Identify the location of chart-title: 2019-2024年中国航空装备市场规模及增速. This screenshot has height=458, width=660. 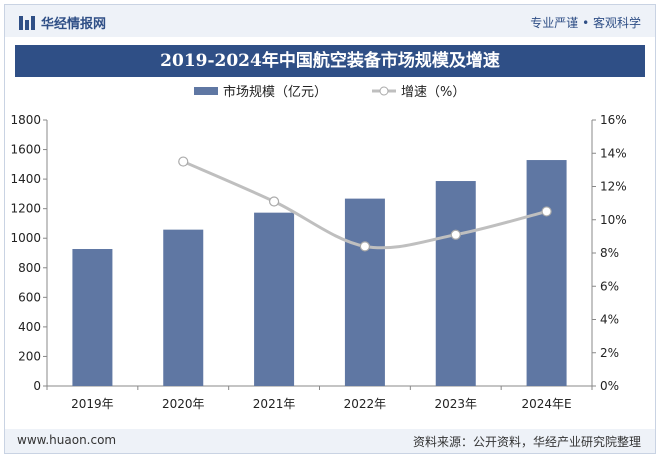
(330, 61).